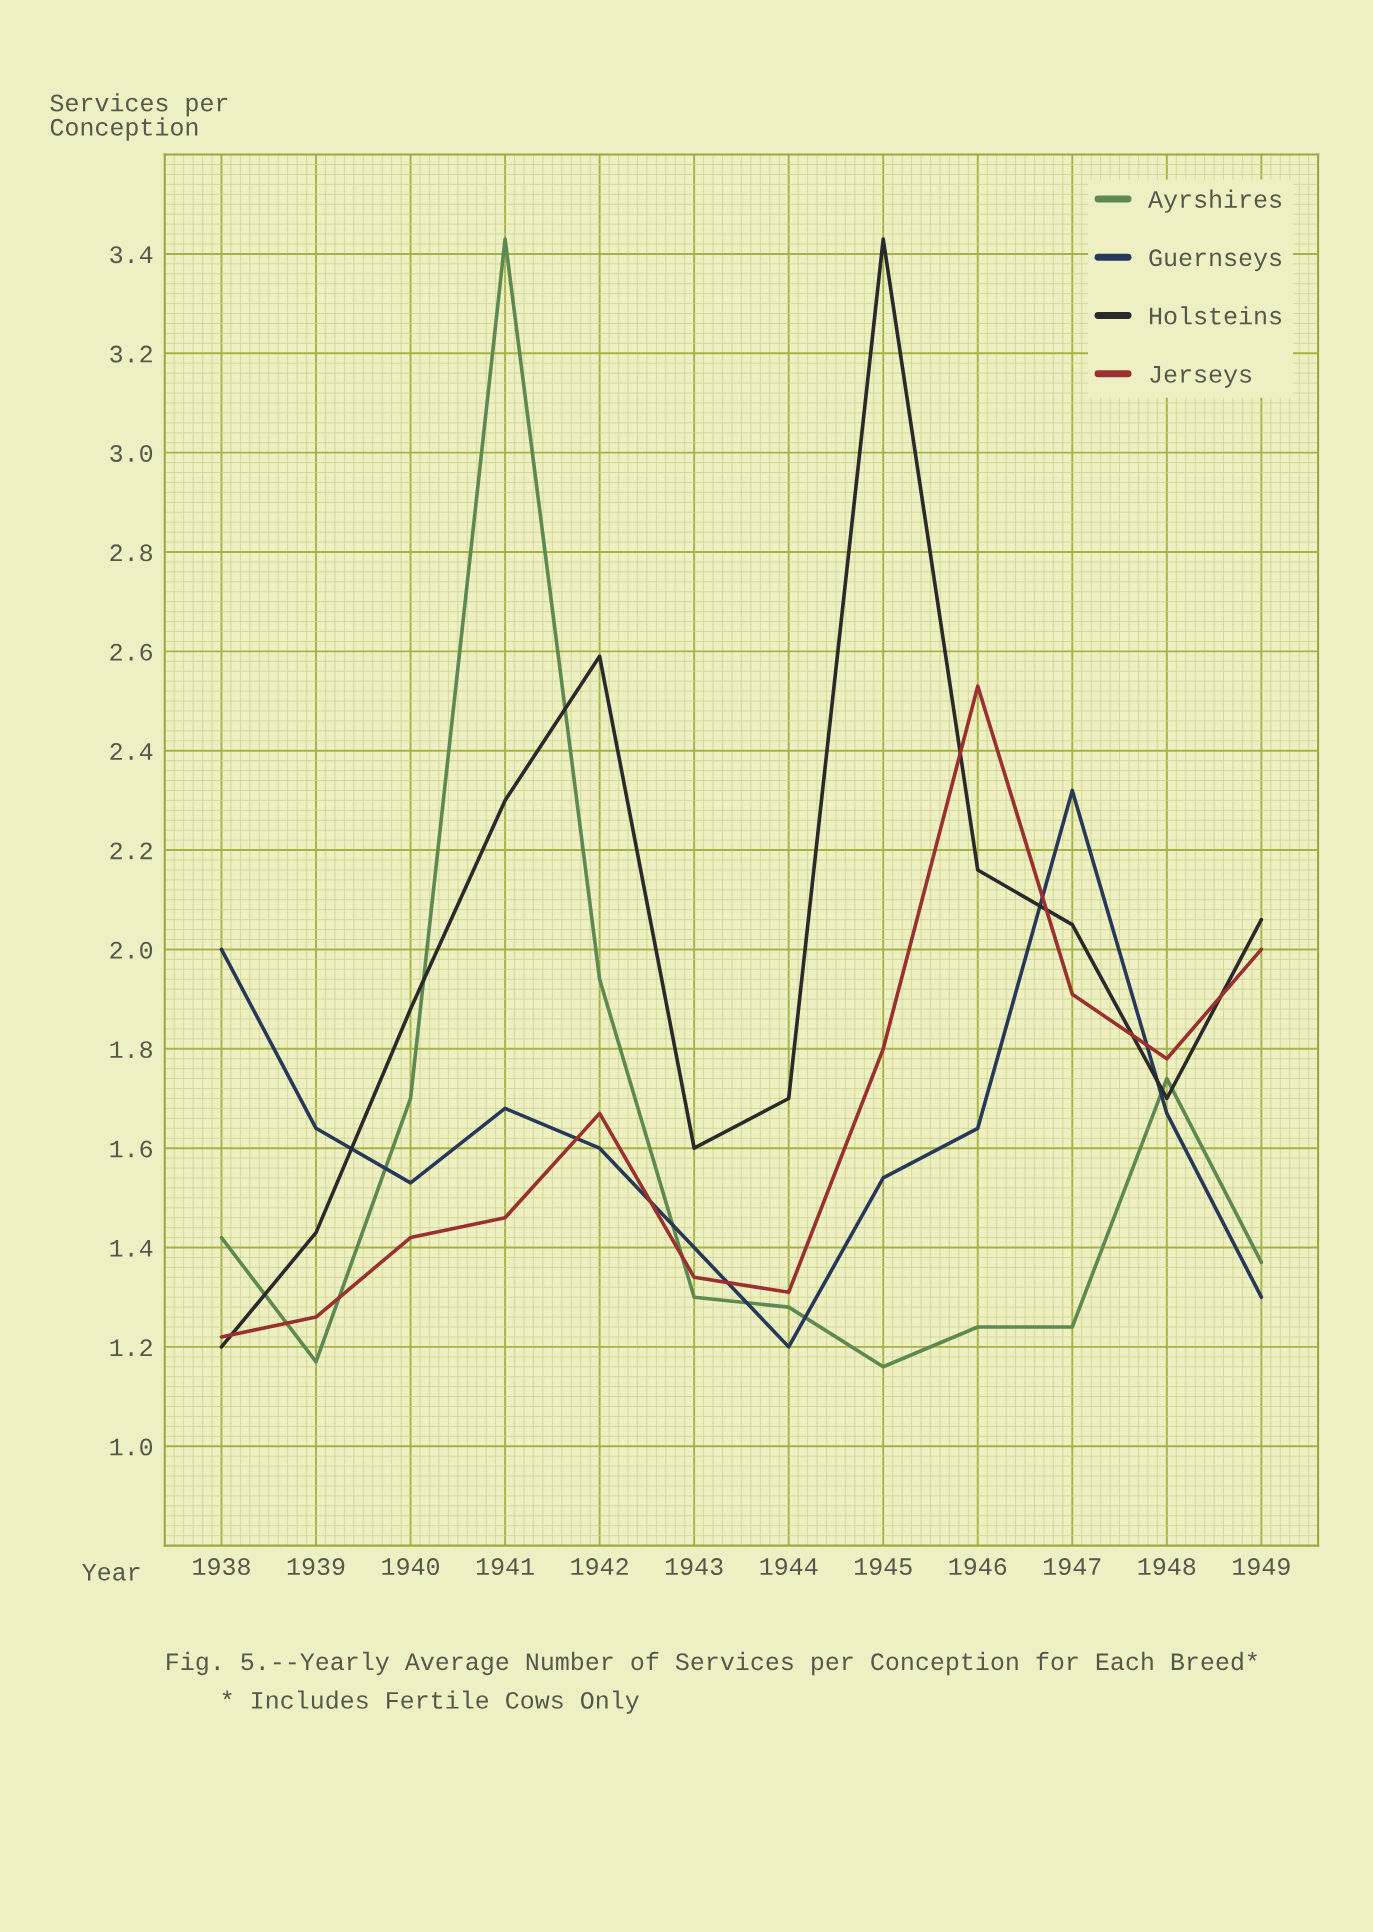  I want to click on y-tick-label: 1.2, so click(131, 1347).